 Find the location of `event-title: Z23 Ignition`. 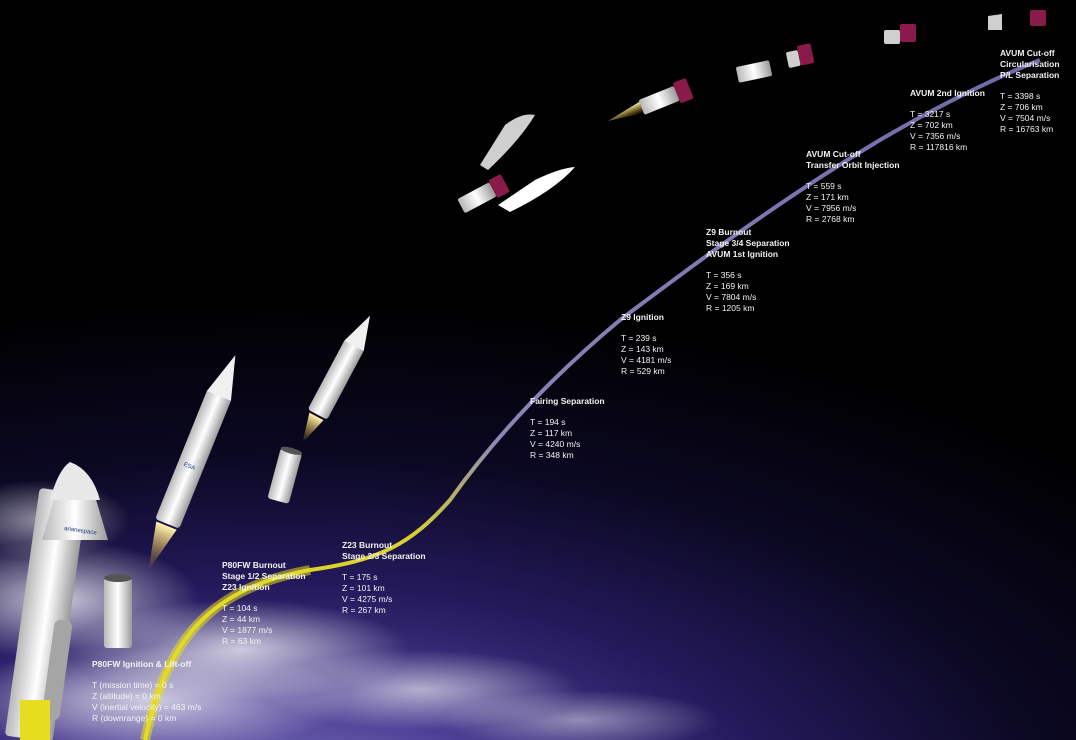

event-title: Z23 Ignition is located at coordinates (246, 587).